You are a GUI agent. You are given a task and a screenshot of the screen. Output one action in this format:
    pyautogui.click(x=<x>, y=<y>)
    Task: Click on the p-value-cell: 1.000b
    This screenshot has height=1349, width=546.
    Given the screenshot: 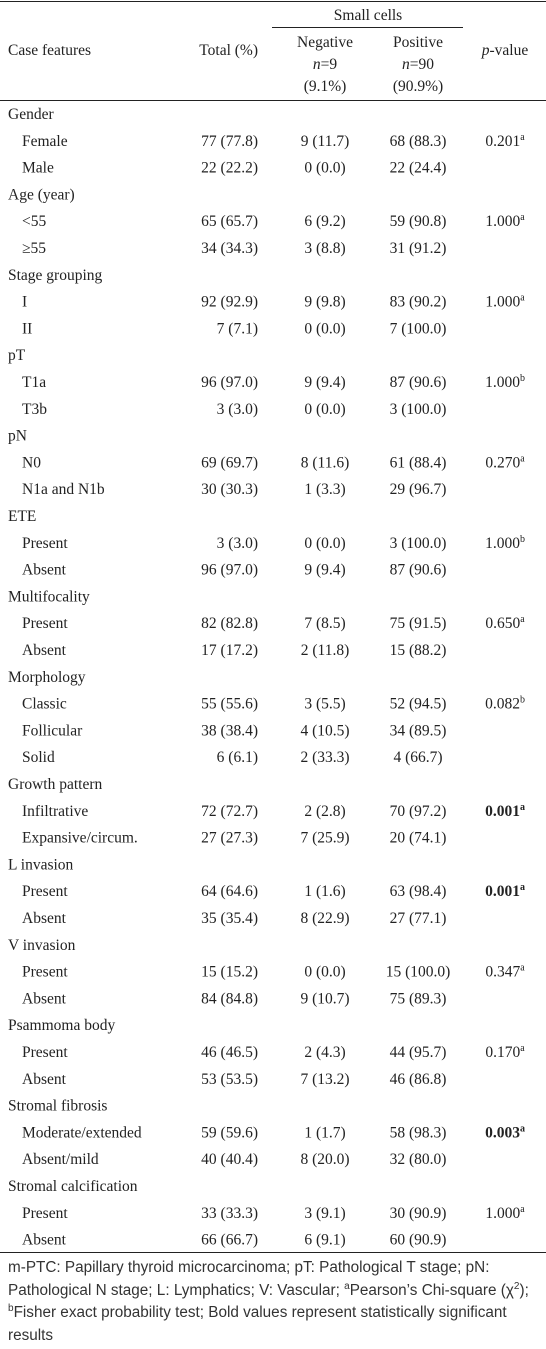 What is the action you would take?
    pyautogui.click(x=505, y=382)
    